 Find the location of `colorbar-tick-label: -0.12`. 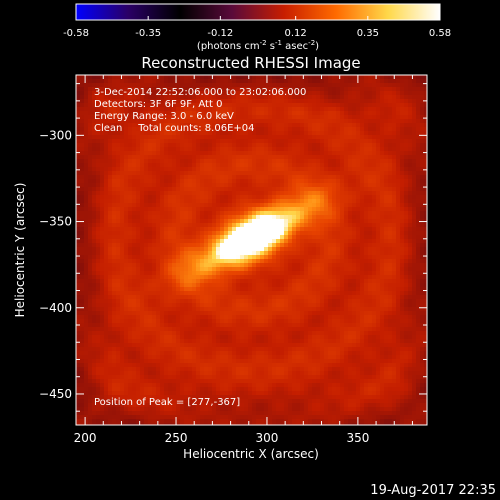

colorbar-tick-label: -0.12 is located at coordinates (220, 33).